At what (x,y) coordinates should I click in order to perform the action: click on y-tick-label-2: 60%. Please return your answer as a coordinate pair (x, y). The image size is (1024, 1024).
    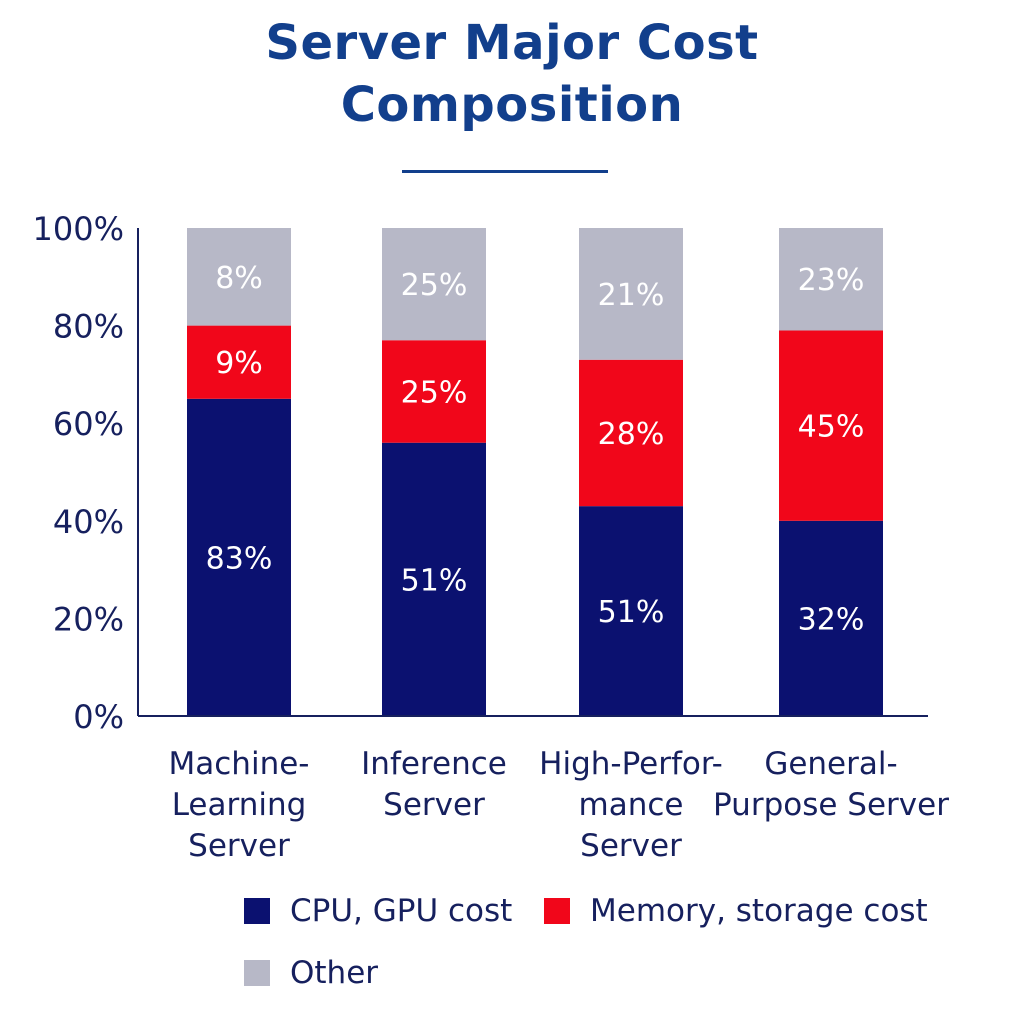
    Looking at the image, I should click on (88, 424).